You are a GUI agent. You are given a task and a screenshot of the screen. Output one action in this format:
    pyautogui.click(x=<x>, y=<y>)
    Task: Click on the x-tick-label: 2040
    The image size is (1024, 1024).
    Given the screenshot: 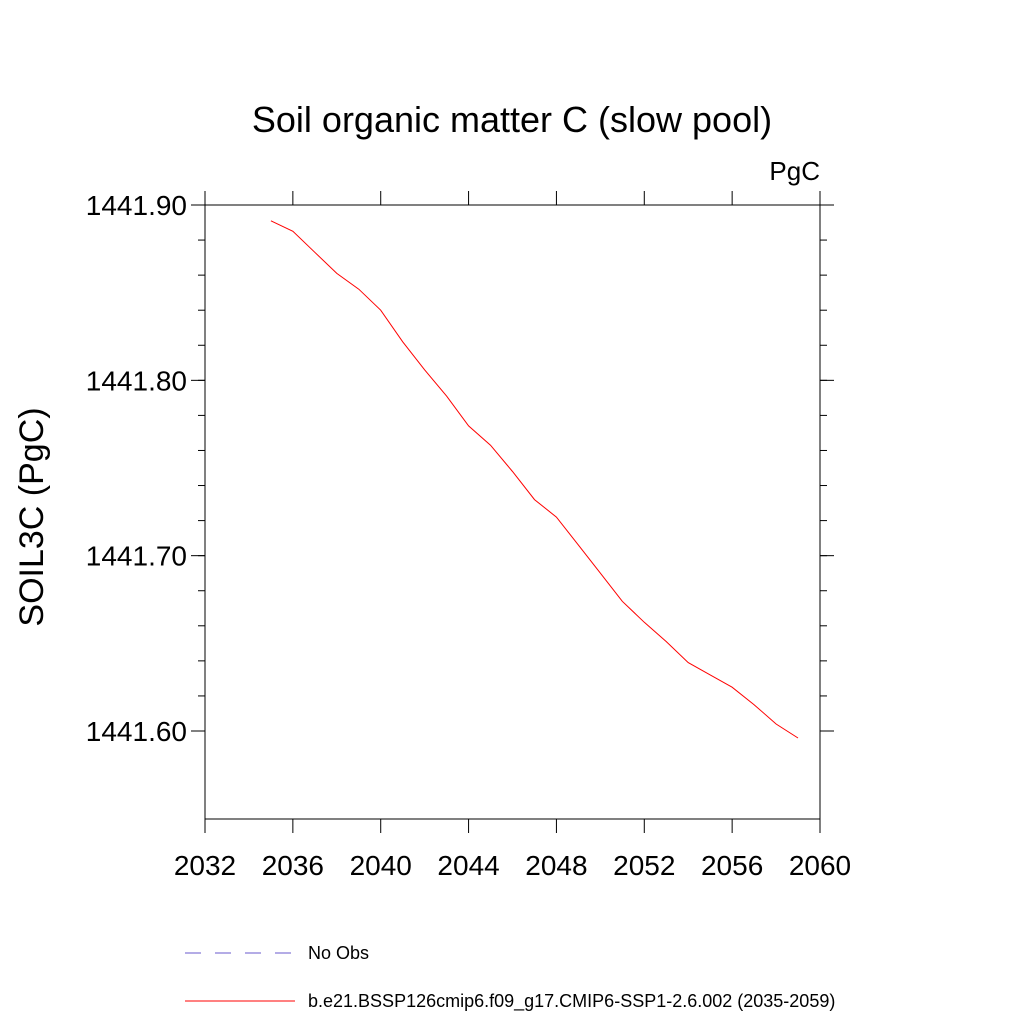 What is the action you would take?
    pyautogui.click(x=381, y=865)
    